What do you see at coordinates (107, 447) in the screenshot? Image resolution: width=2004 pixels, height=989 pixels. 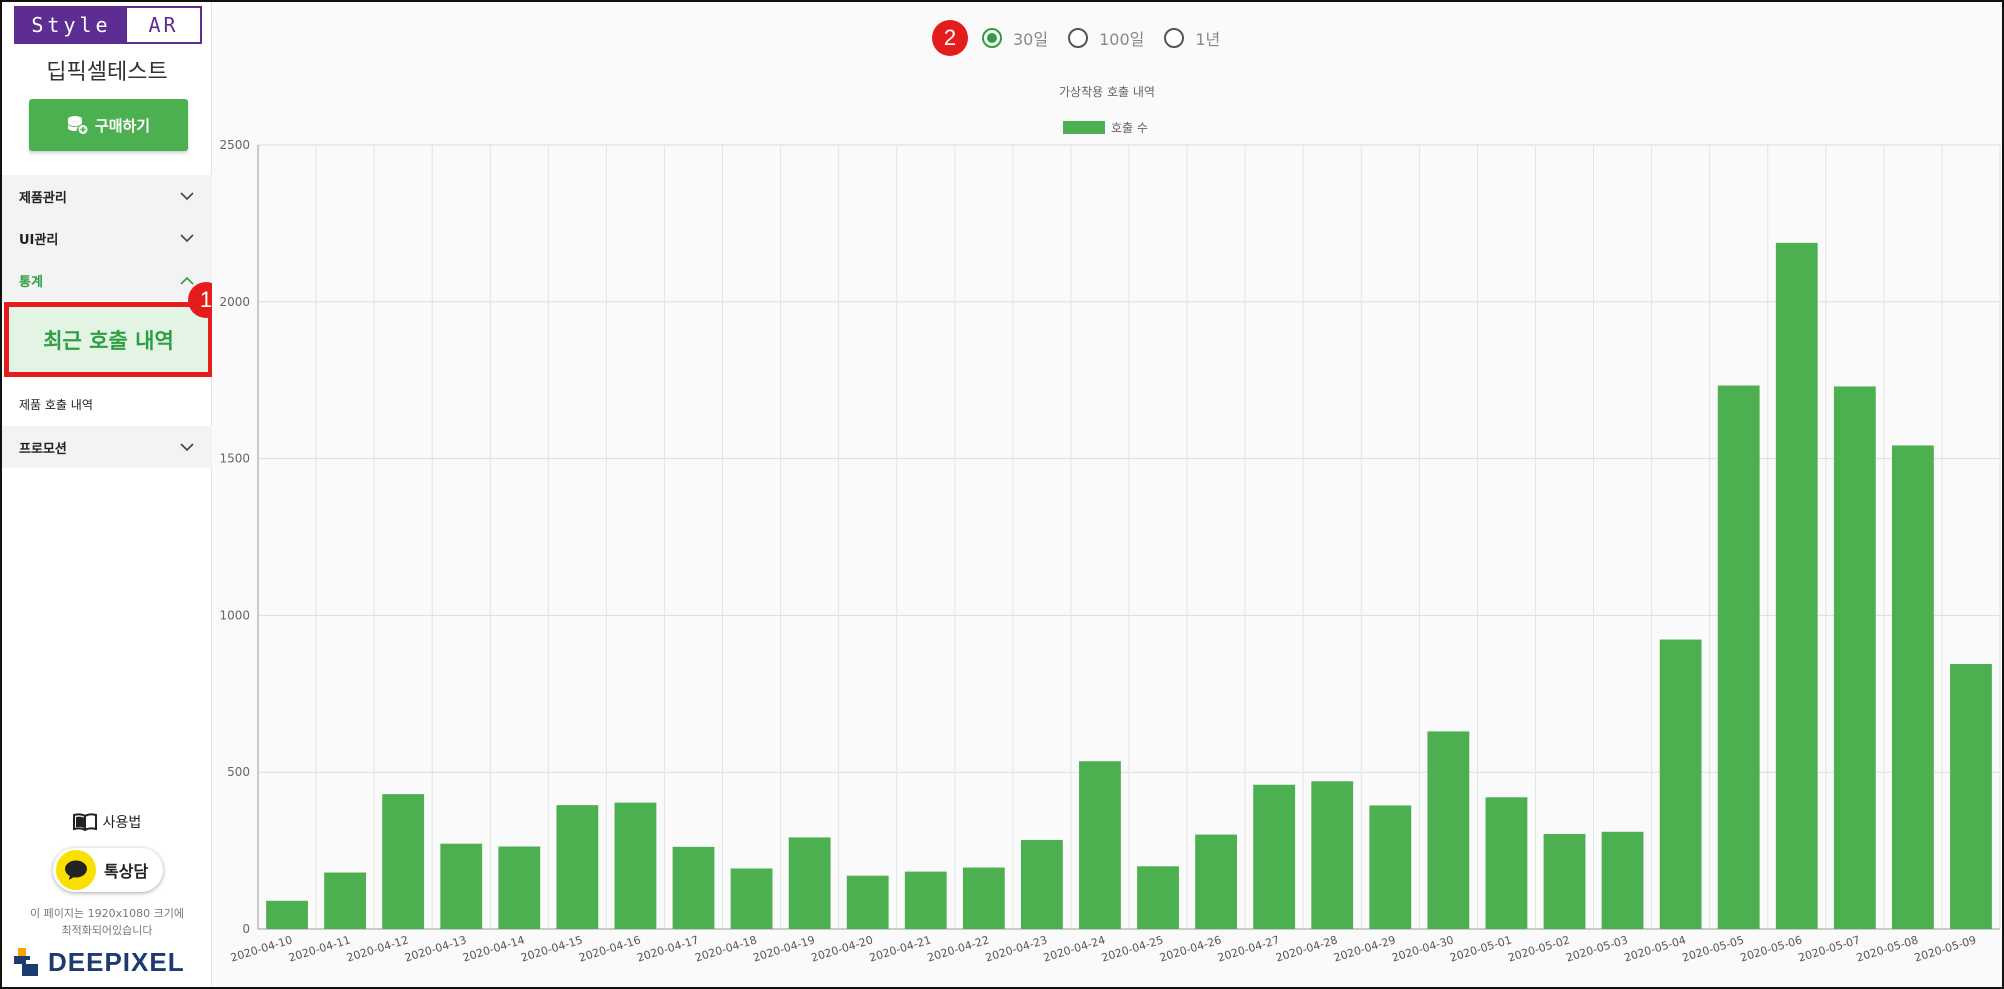 I see `menu-promotion: 프로모션` at bounding box center [107, 447].